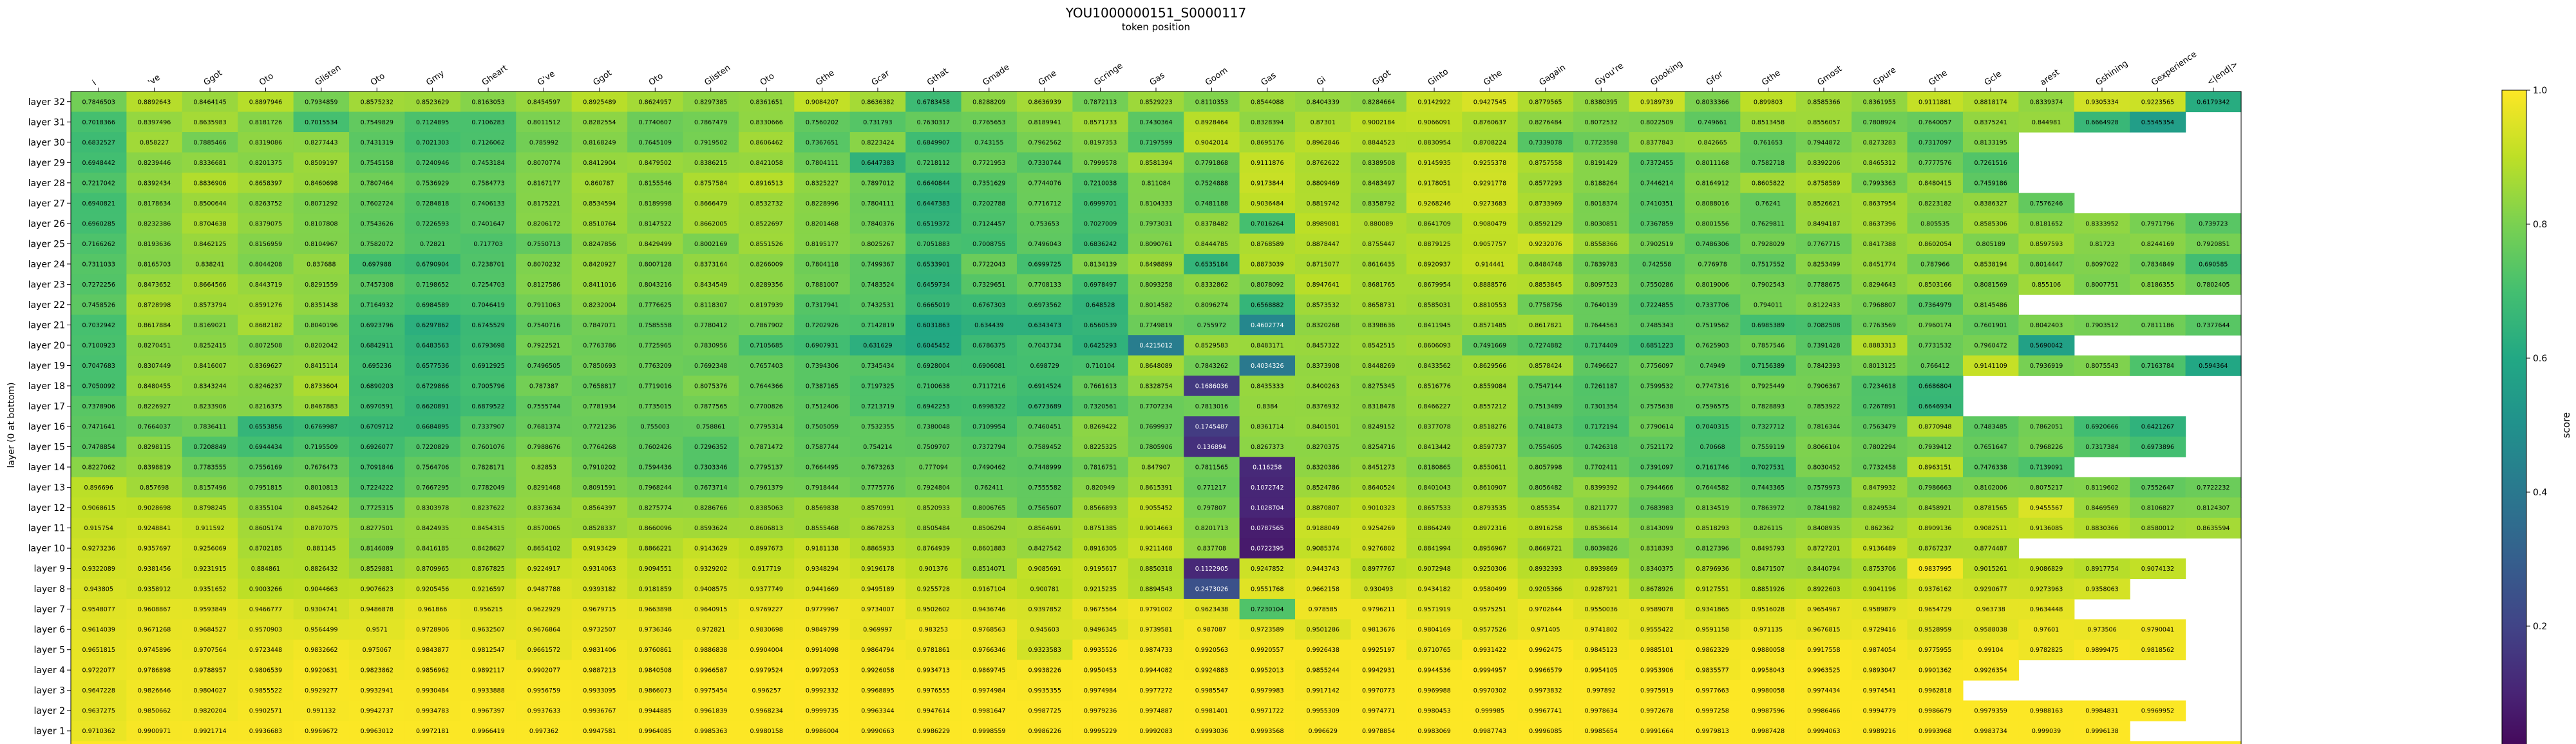  I want to click on cell-value-label: 0.9944536, so click(1434, 670).